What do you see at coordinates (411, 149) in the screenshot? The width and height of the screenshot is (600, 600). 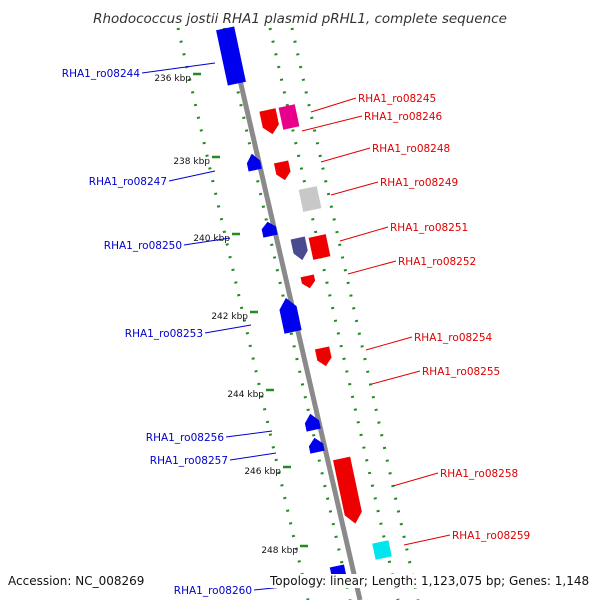 I see `gene-label: RHA1_ro08248` at bounding box center [411, 149].